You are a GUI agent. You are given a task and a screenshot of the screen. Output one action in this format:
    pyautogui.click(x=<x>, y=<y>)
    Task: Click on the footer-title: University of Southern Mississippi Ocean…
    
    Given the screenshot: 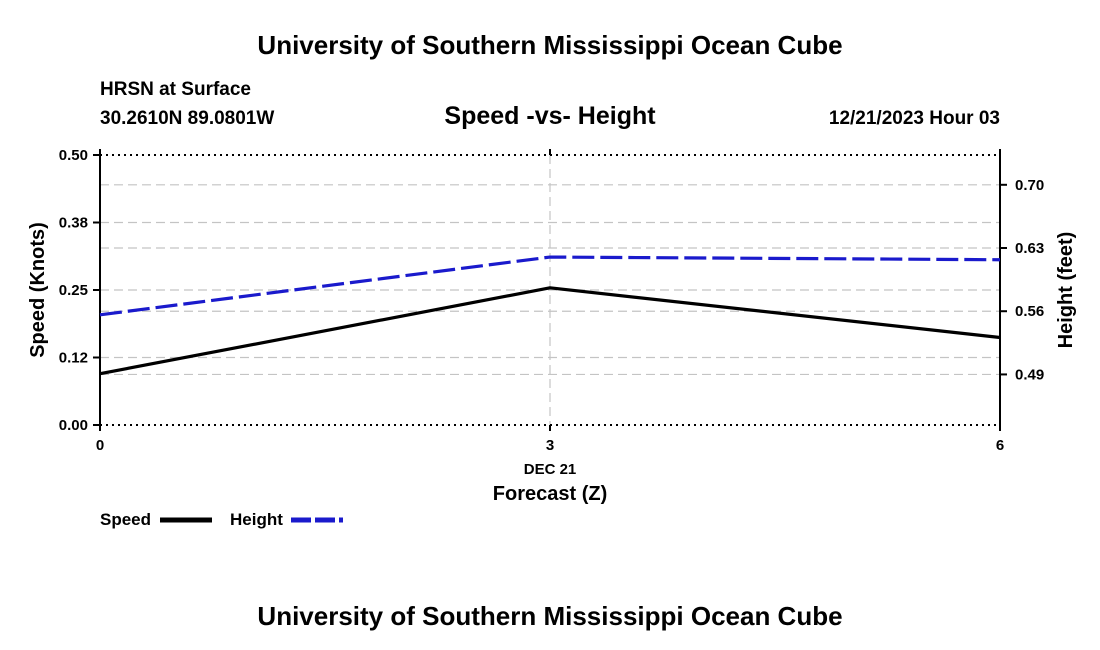 What is the action you would take?
    pyautogui.click(x=549, y=616)
    